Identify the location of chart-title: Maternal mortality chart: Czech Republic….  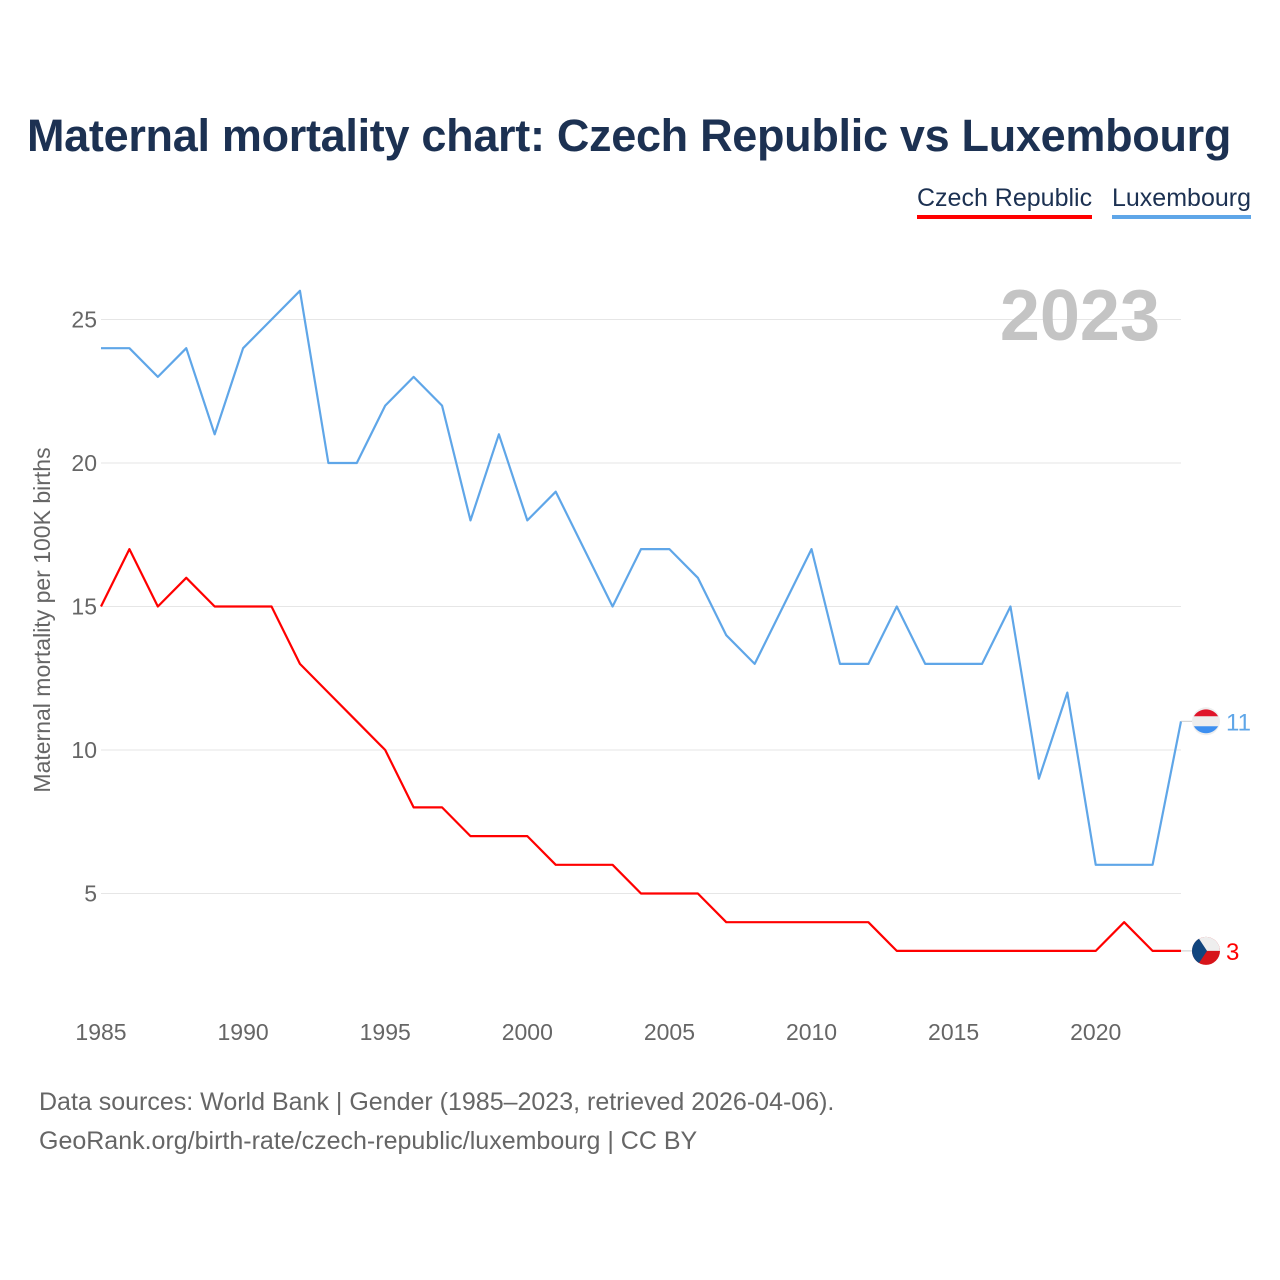
(629, 135).